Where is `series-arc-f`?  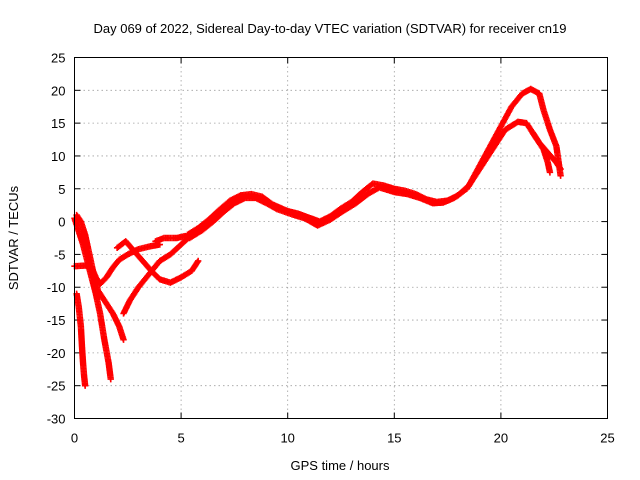
series-arc-f is located at coordinates (157, 262).